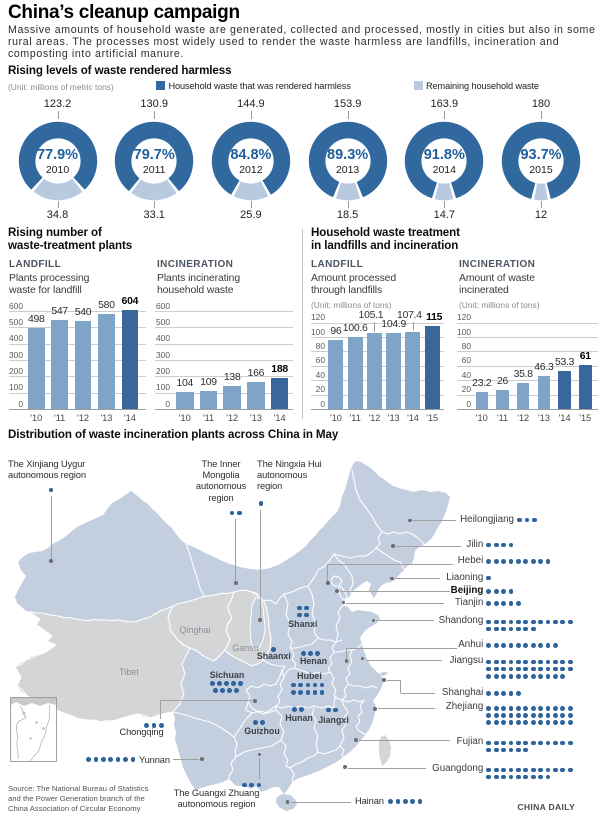  I want to click on donut-top-tick, so click(155, 115).